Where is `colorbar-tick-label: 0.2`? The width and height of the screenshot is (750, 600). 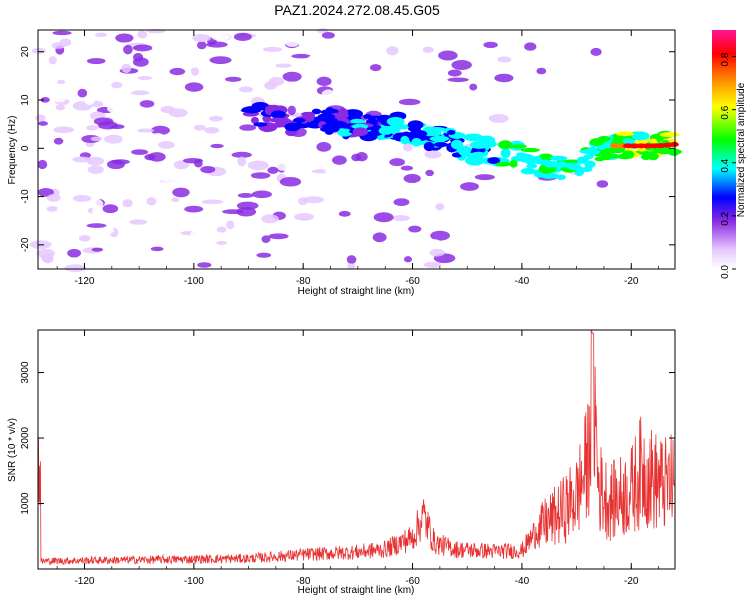
colorbar-tick-label: 0.2 is located at coordinates (725, 218).